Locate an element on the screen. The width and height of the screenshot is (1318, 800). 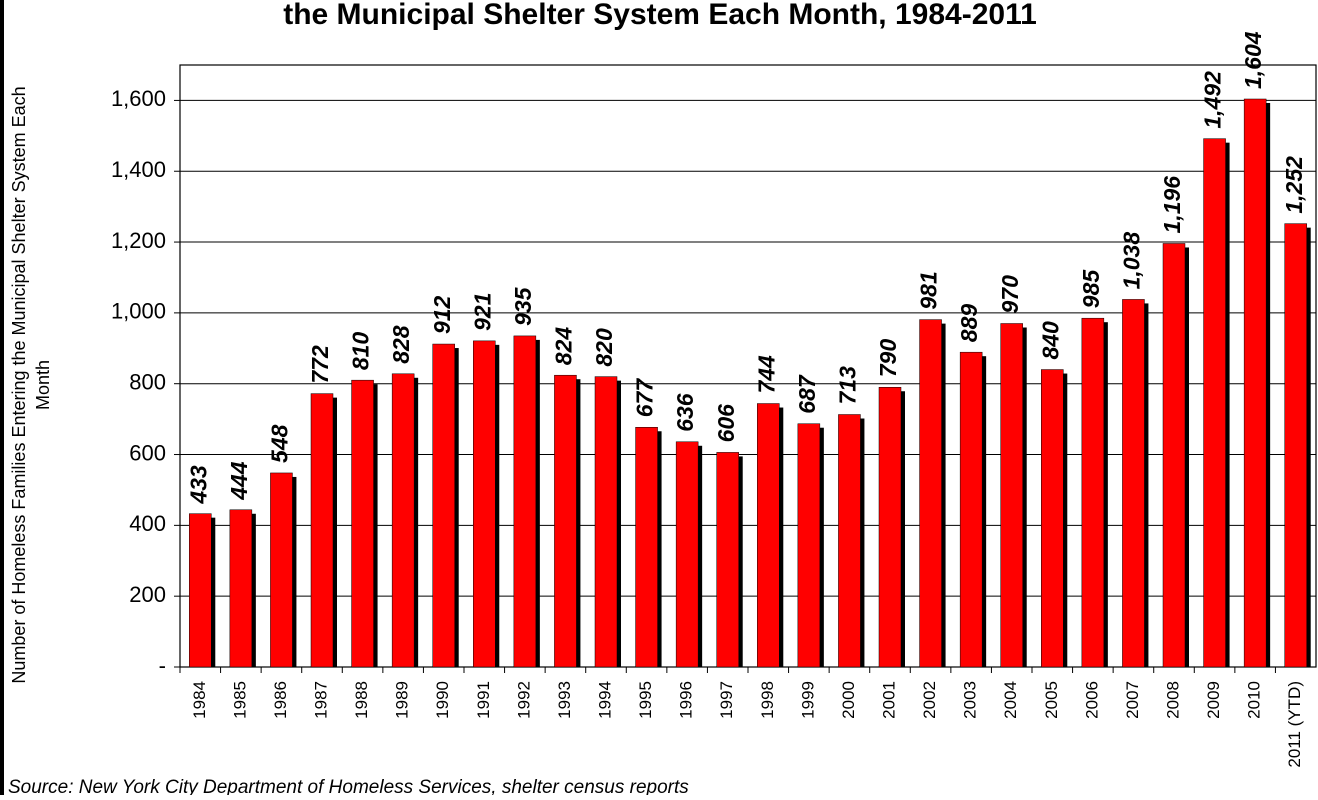
x-tick-label: 1996 is located at coordinates (686, 700).